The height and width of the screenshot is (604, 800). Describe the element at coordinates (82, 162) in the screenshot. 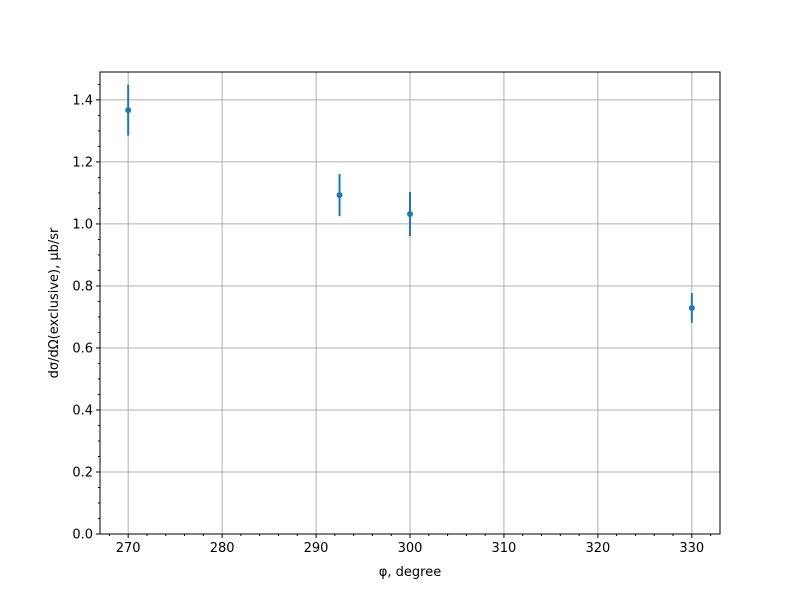

I see `y-tick-label: 1.2` at that location.